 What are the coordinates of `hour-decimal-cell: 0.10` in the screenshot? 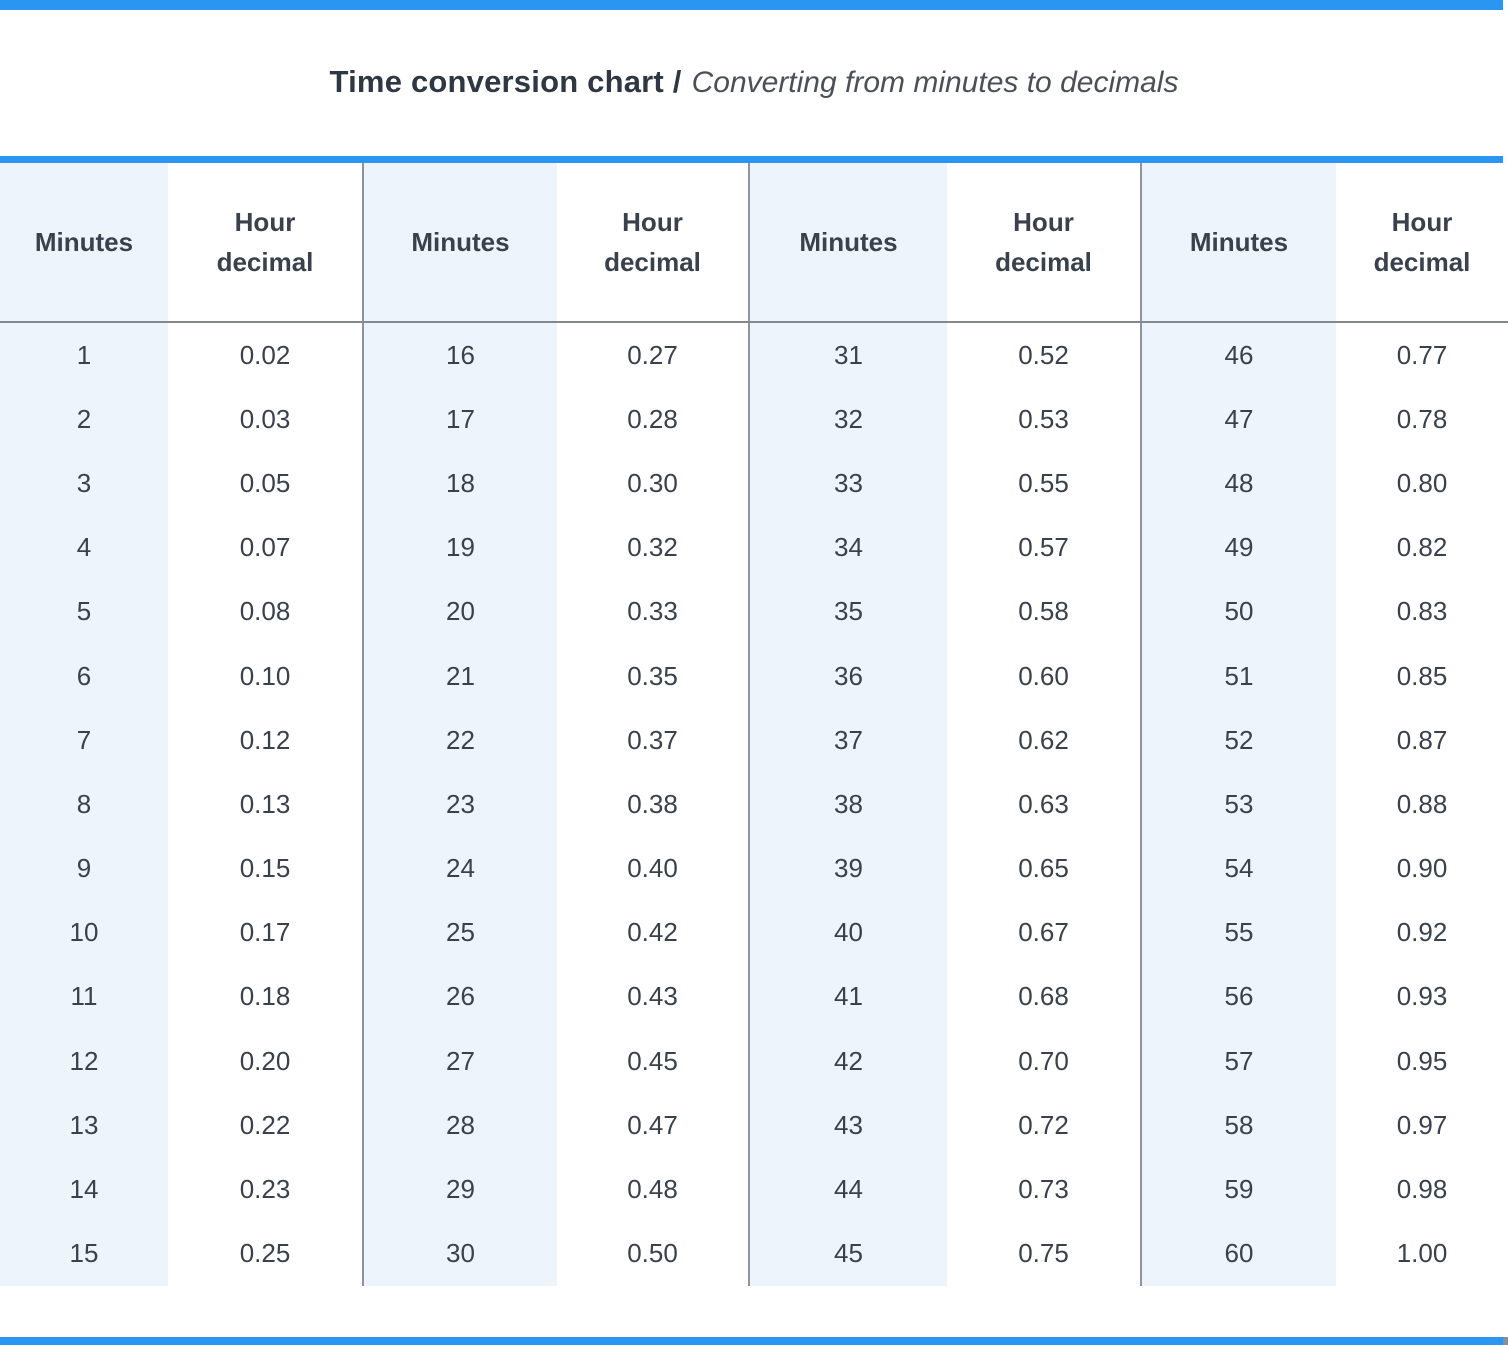 It's located at (265, 675).